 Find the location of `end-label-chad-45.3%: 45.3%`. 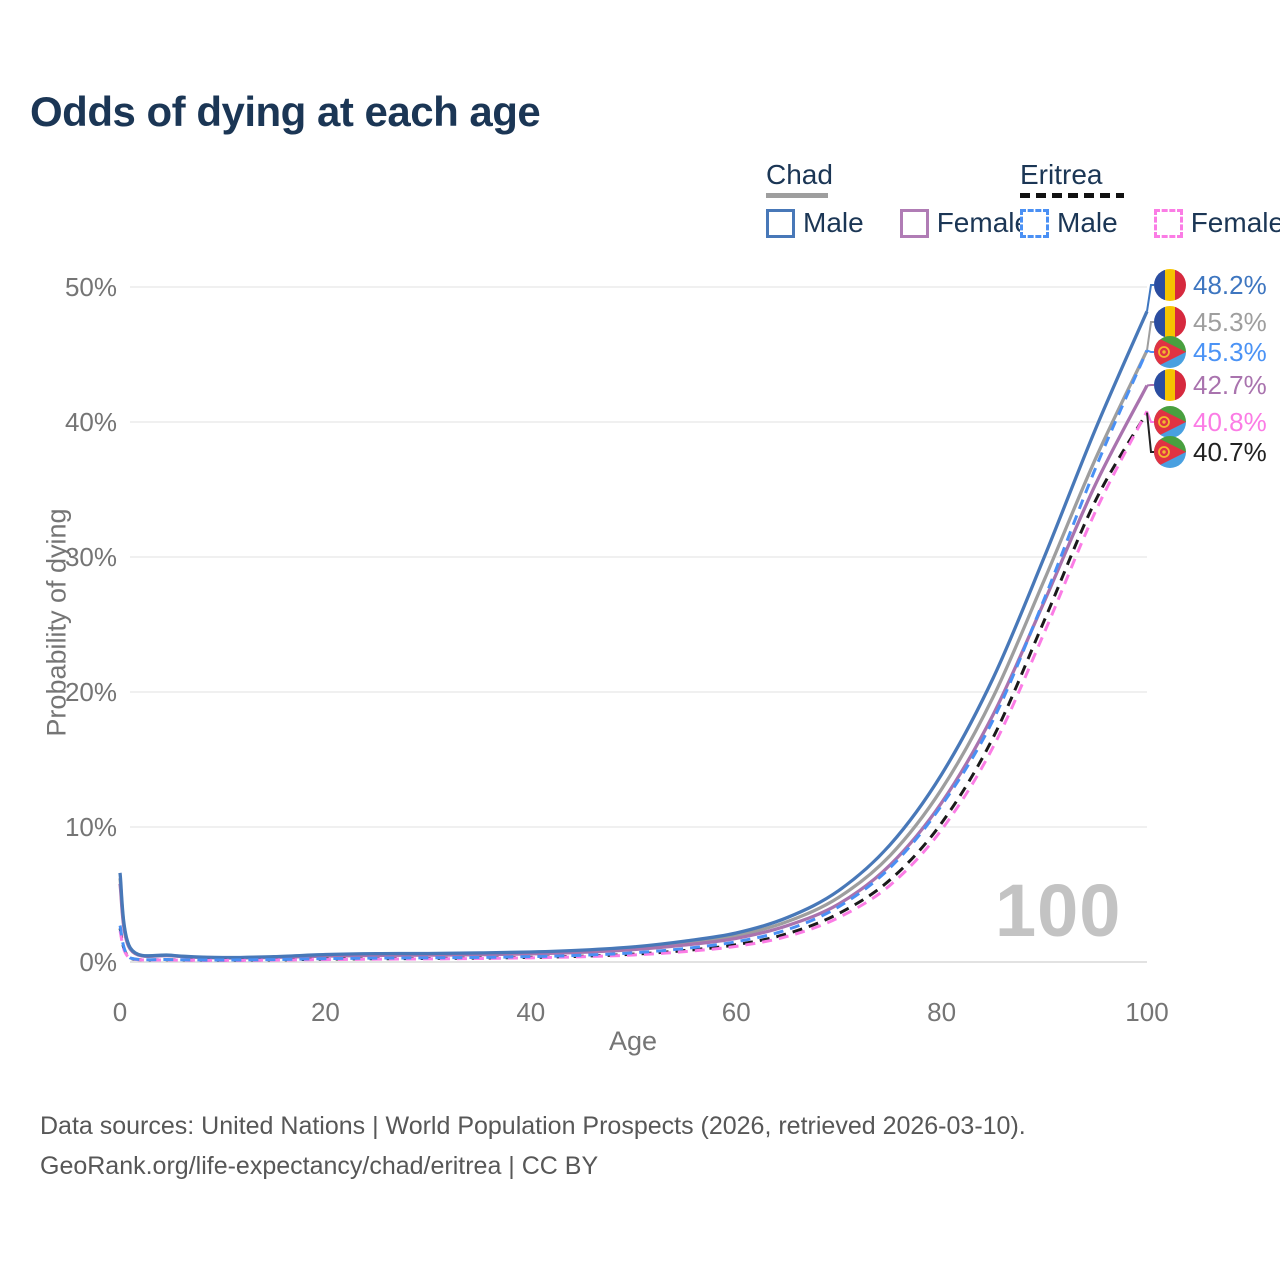

end-label-chad-45.3%: 45.3% is located at coordinates (1210, 322).